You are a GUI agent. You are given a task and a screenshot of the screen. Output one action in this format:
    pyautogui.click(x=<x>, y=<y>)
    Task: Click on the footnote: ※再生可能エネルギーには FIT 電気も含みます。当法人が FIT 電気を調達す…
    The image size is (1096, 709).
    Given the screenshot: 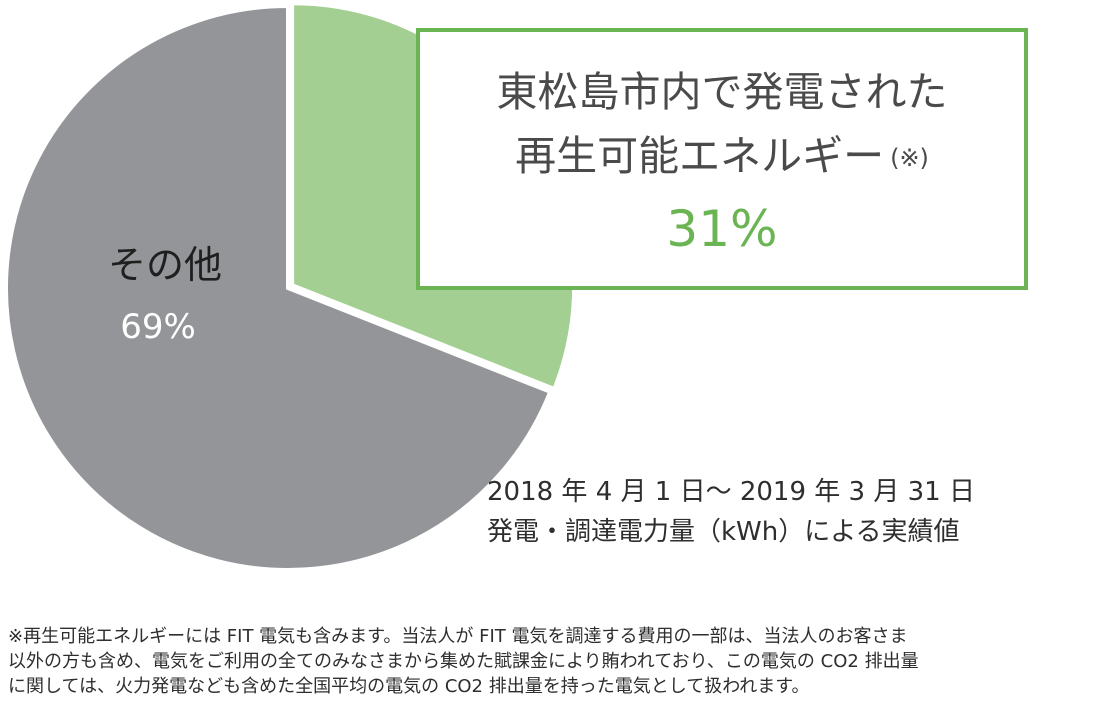 What is the action you would take?
    pyautogui.click(x=463, y=661)
    